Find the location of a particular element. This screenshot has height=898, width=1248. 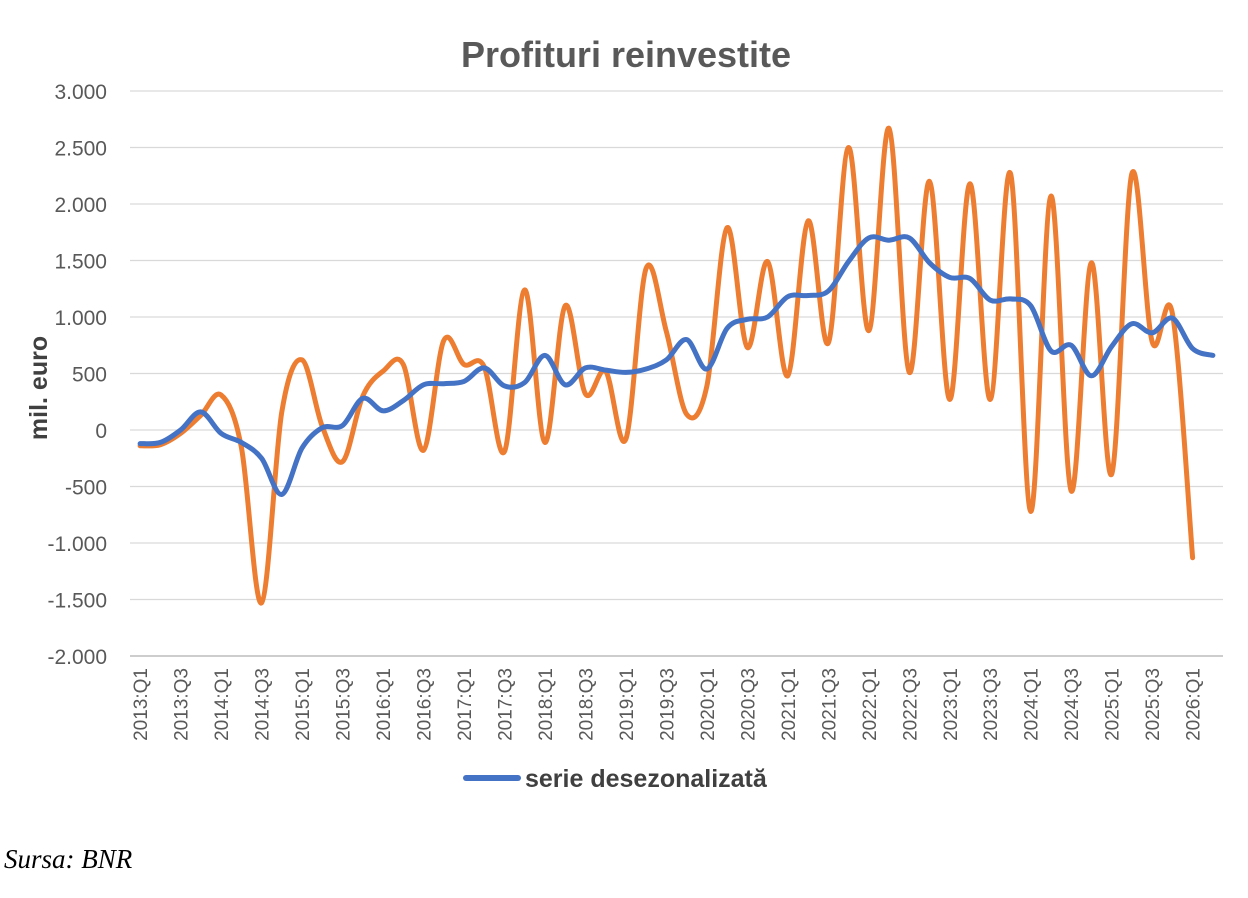

x-tick-label: 2025:Q1 is located at coordinates (1113, 704).